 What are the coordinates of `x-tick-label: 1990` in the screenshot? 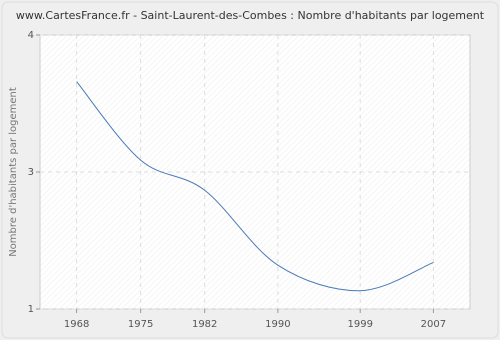 It's located at (277, 324).